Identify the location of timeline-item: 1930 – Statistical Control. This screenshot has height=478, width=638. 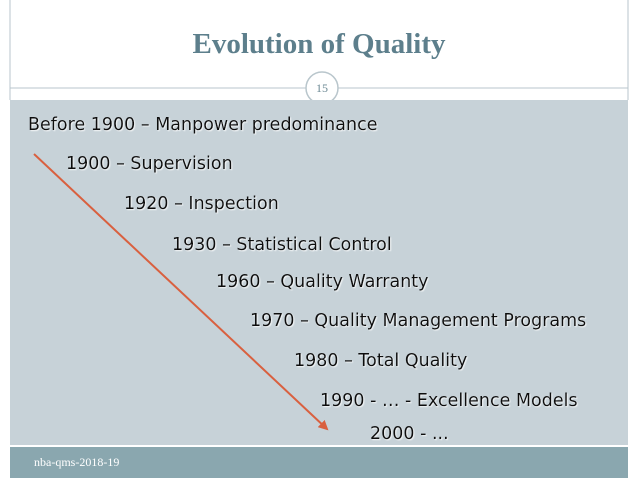
(282, 245).